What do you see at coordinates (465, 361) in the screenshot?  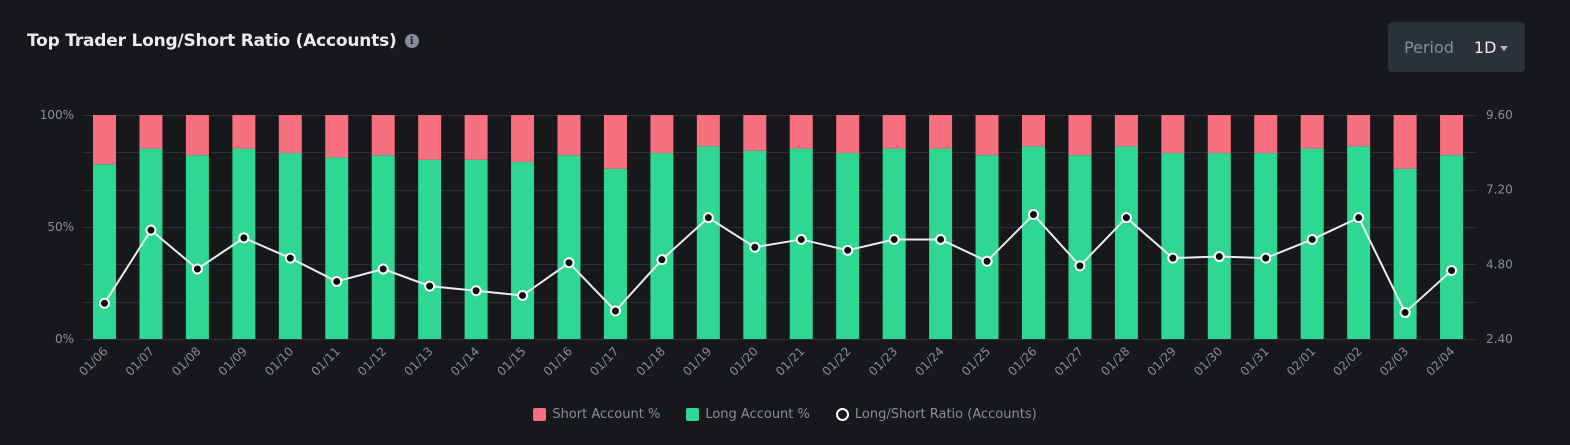 I see `x-tick-label: 01/14` at bounding box center [465, 361].